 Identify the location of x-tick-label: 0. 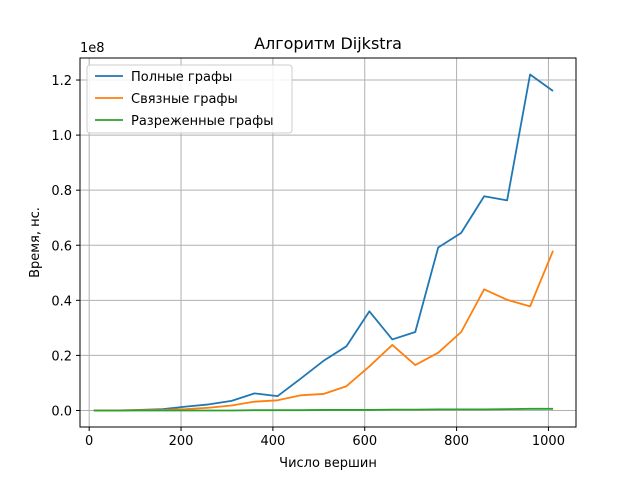
(89, 441).